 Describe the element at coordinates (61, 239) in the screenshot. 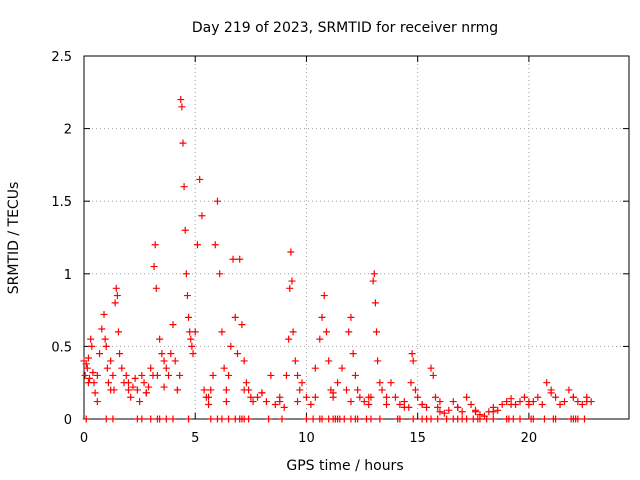

I see `y-tick-labels: 0 0.5 1 1.5 2 2.5` at that location.